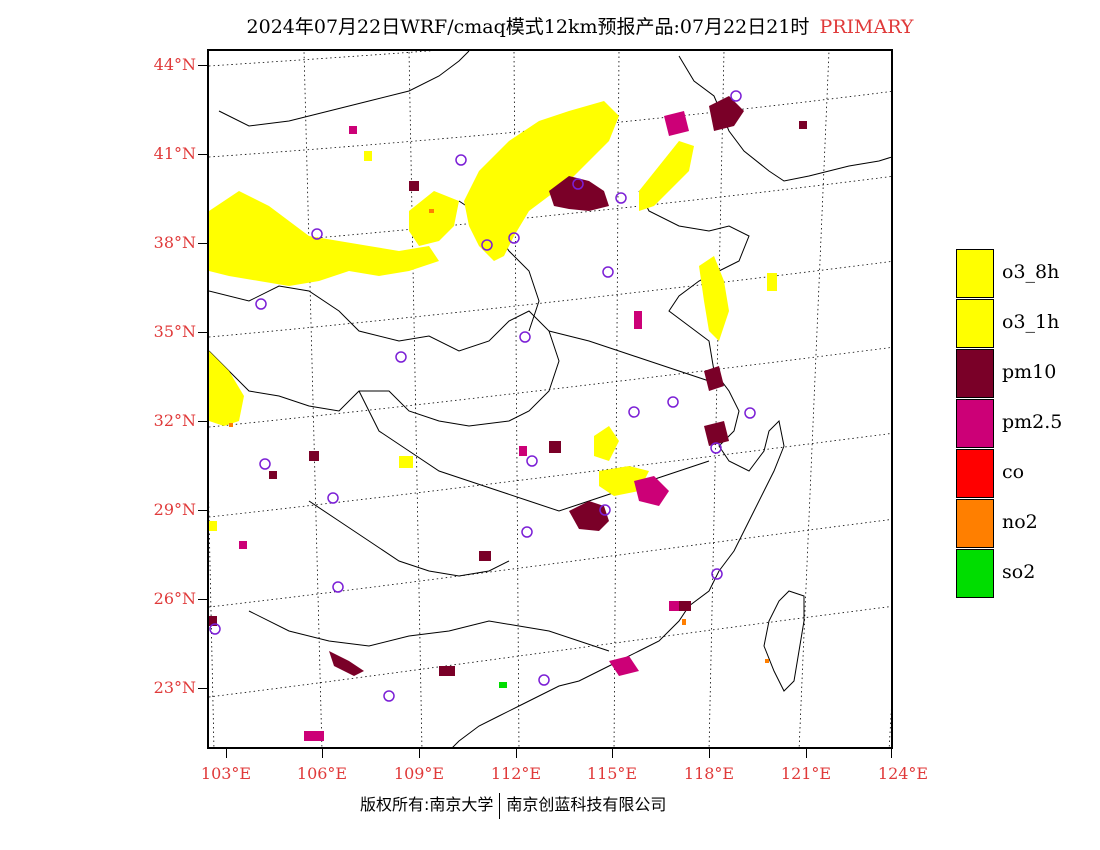 Image resolution: width=1100 pixels, height=850 pixels. What do you see at coordinates (174, 687) in the screenshot?
I see `lat-label-23: 23°N` at bounding box center [174, 687].